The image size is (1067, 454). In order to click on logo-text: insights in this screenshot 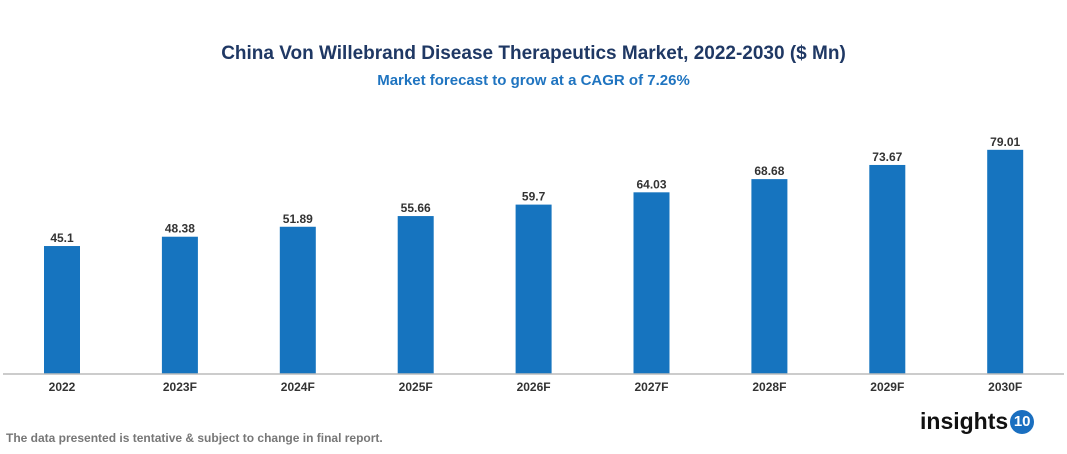, I will do `click(964, 421)`.